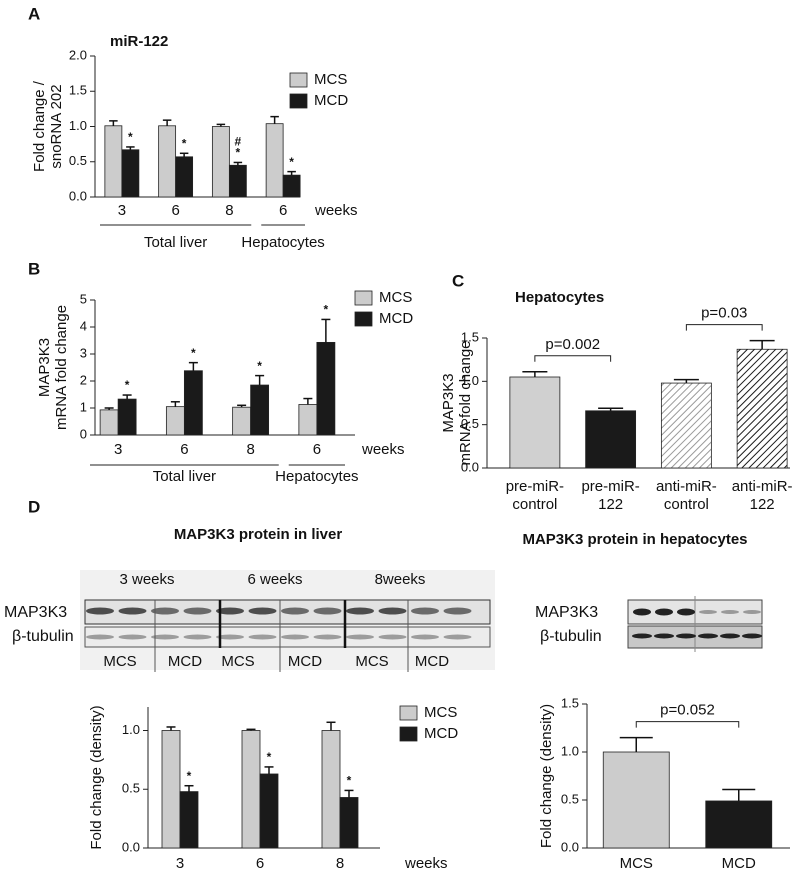  What do you see at coordinates (83, 433) in the screenshot?
I see `y-tick-label: 0` at bounding box center [83, 433].